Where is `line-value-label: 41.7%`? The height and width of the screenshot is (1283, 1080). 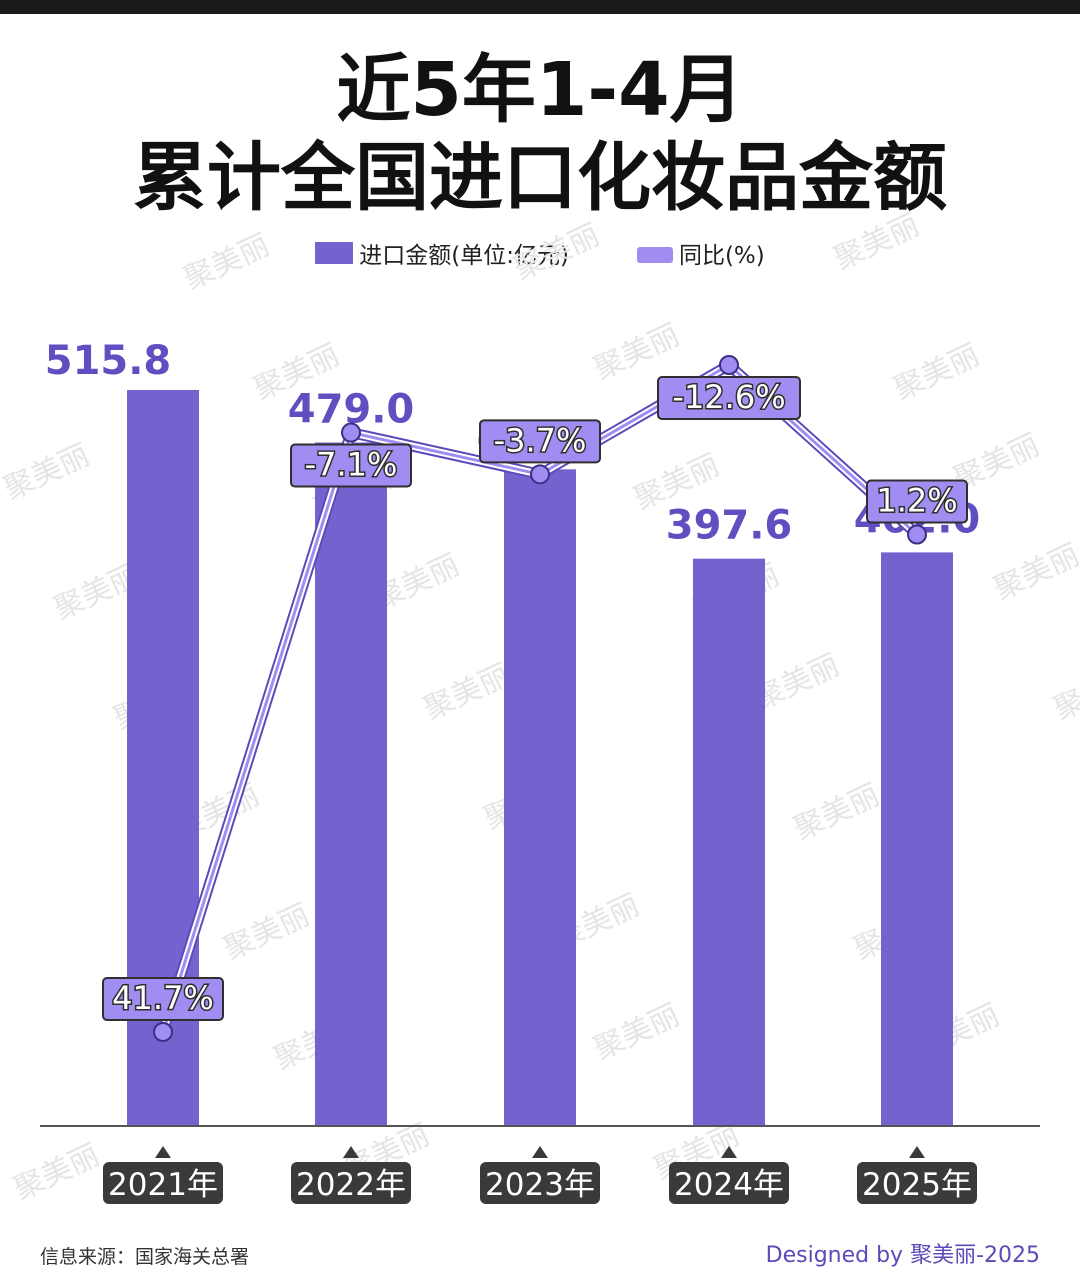 line-value-label: 41.7% is located at coordinates (163, 998).